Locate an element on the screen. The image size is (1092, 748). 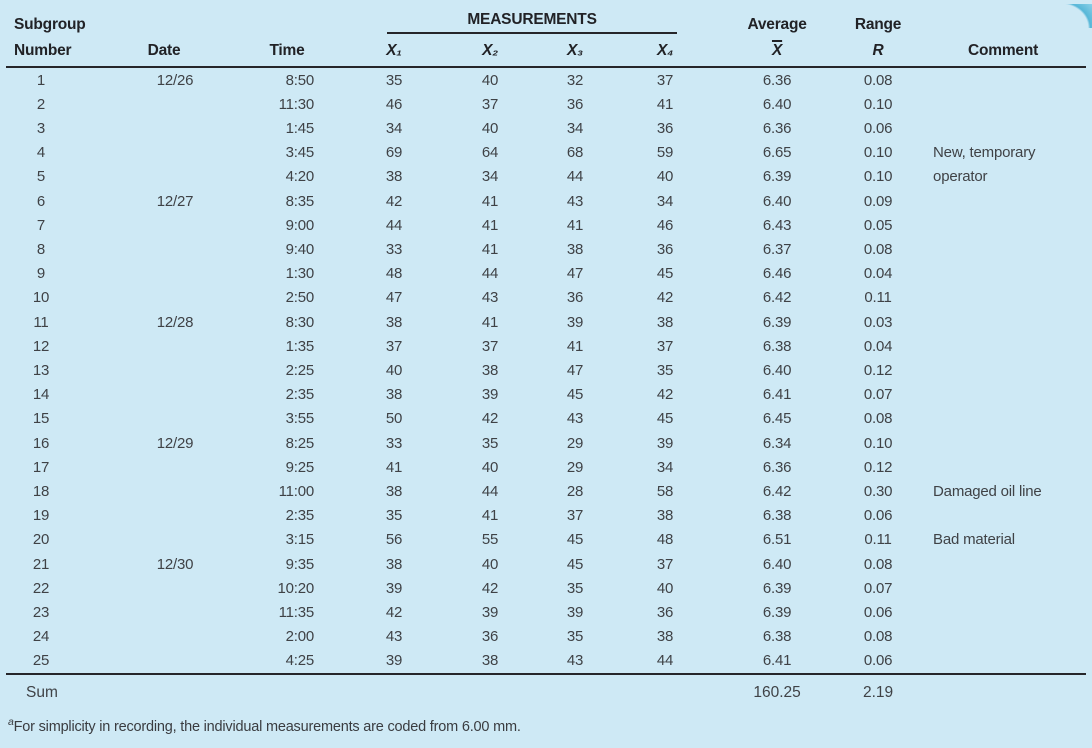
cell-n: 19 is located at coordinates (41, 516).